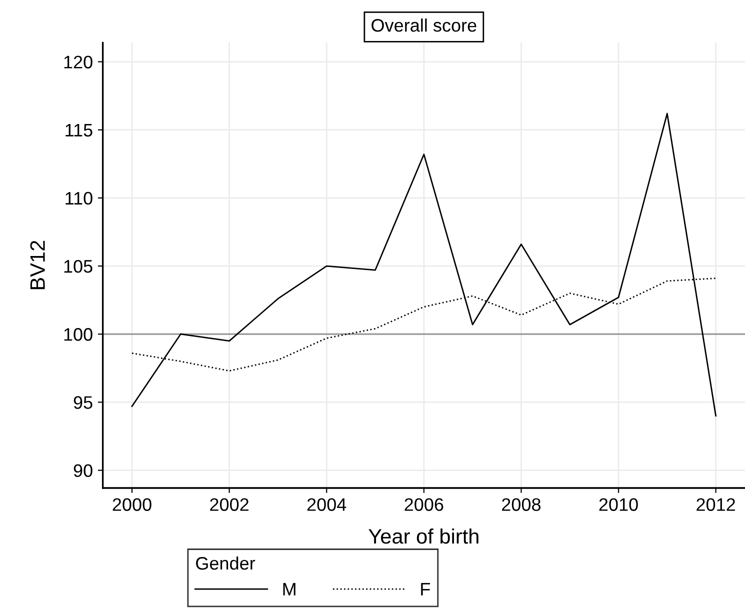  Describe the element at coordinates (423, 536) in the screenshot. I see `x-axis-title: Year of birth` at that location.